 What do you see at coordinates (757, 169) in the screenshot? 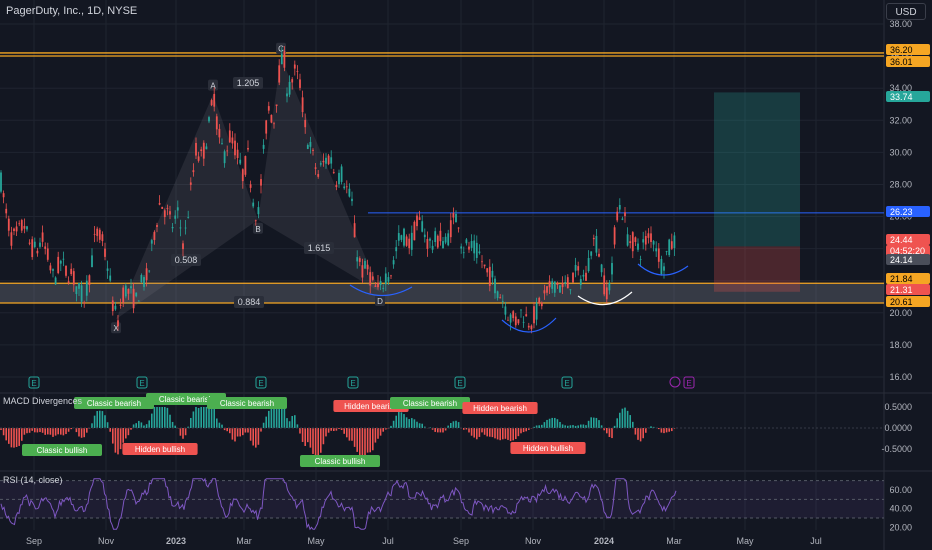
I see `position-target-zone` at bounding box center [757, 169].